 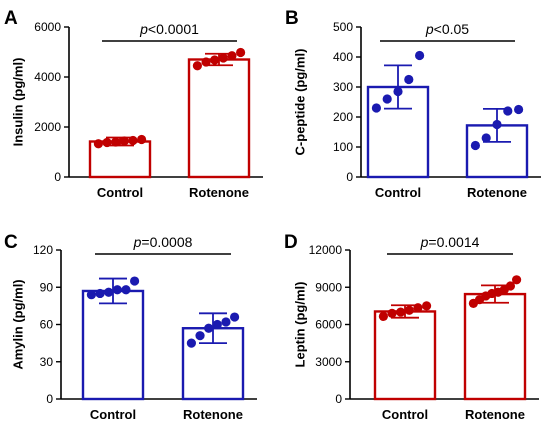 I want to click on y-tick-label: 120, so click(x=43, y=250).